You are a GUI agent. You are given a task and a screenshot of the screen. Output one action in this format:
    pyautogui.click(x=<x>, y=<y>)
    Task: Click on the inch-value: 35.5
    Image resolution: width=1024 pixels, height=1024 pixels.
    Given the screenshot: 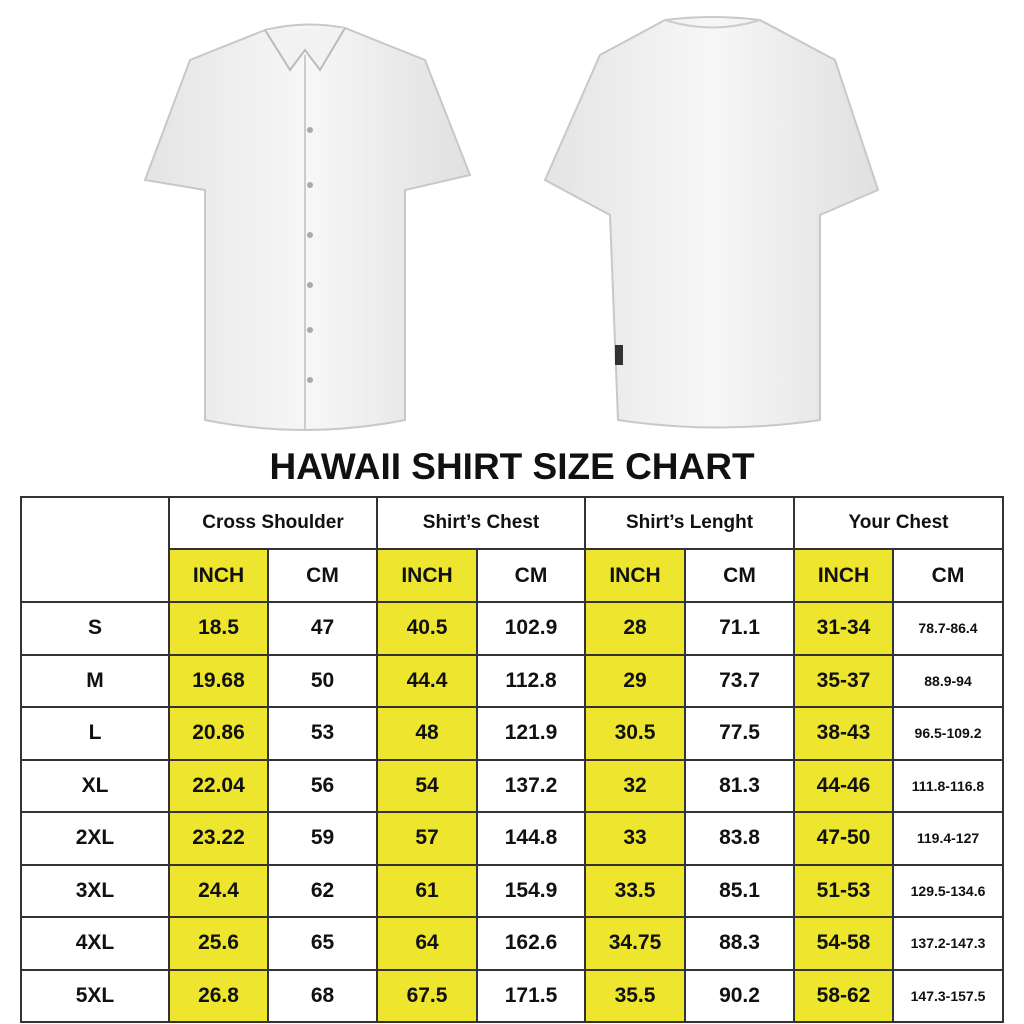 What is the action you would take?
    pyautogui.click(x=635, y=995)
    